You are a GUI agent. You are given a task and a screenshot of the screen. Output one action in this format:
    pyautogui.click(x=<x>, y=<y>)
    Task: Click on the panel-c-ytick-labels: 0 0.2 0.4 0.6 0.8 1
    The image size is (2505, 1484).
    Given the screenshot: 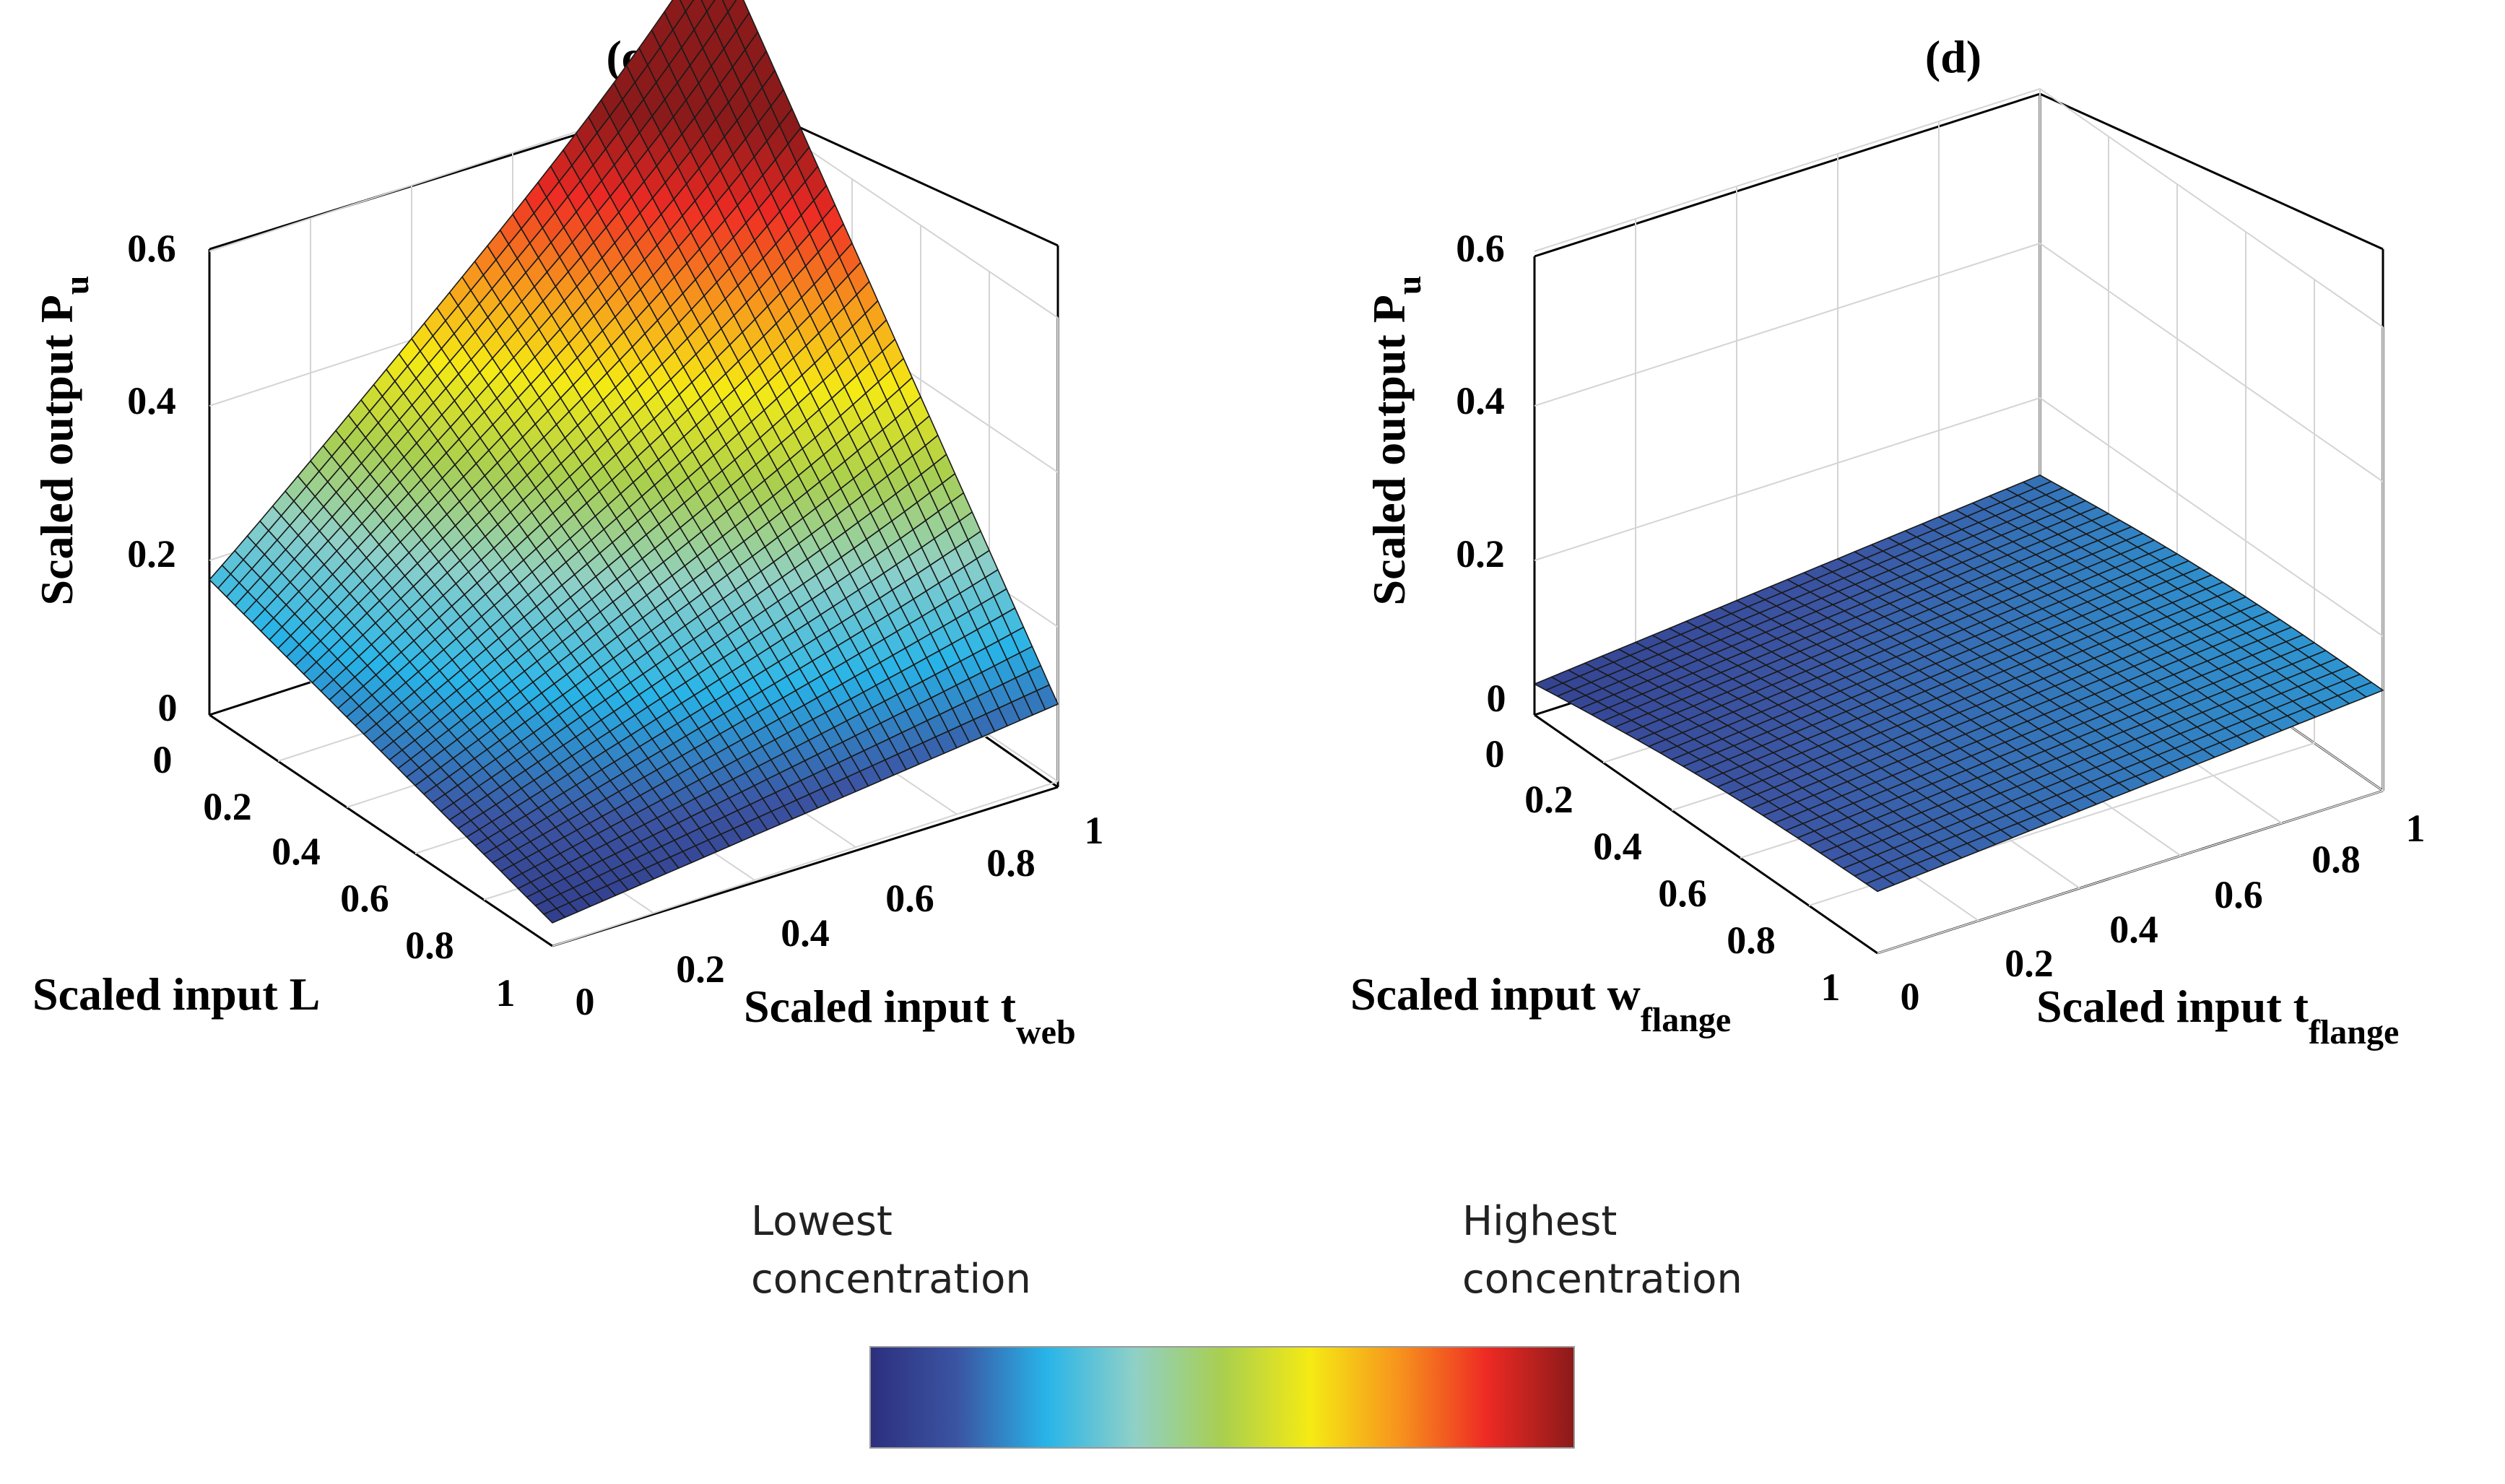 What is the action you would take?
    pyautogui.click(x=840, y=916)
    